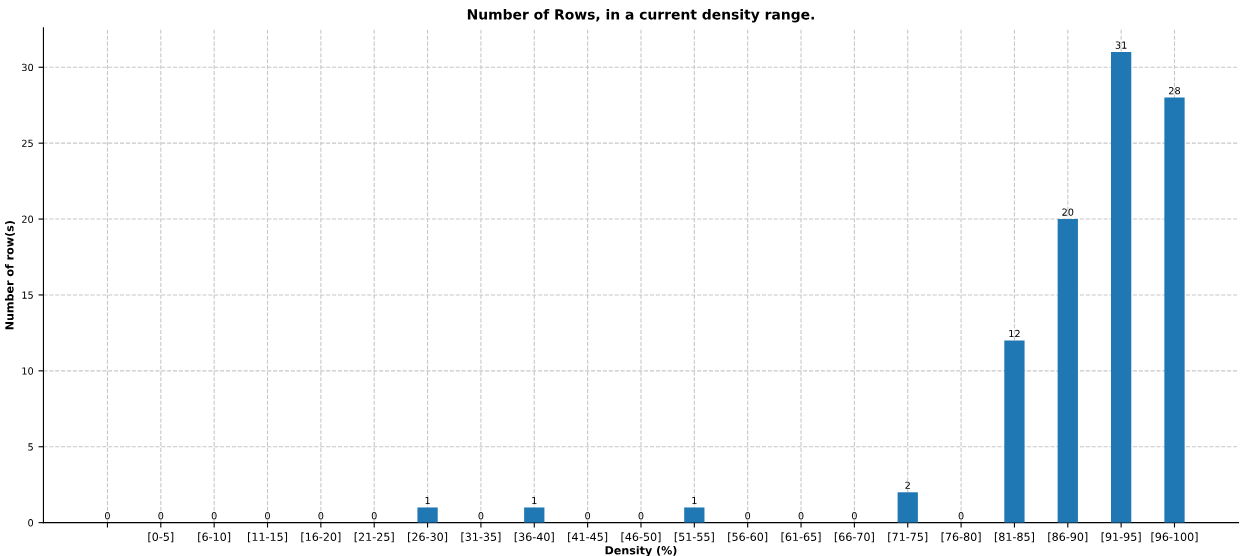 Image resolution: width=1241 pixels, height=556 pixels. I want to click on y-tick-label: 5, so click(30, 447).